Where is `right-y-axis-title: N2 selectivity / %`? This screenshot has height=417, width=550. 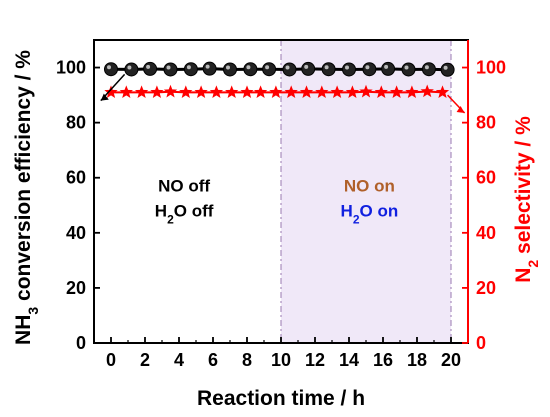
right-y-axis-title: N2 selectivity / % is located at coordinates (526, 199).